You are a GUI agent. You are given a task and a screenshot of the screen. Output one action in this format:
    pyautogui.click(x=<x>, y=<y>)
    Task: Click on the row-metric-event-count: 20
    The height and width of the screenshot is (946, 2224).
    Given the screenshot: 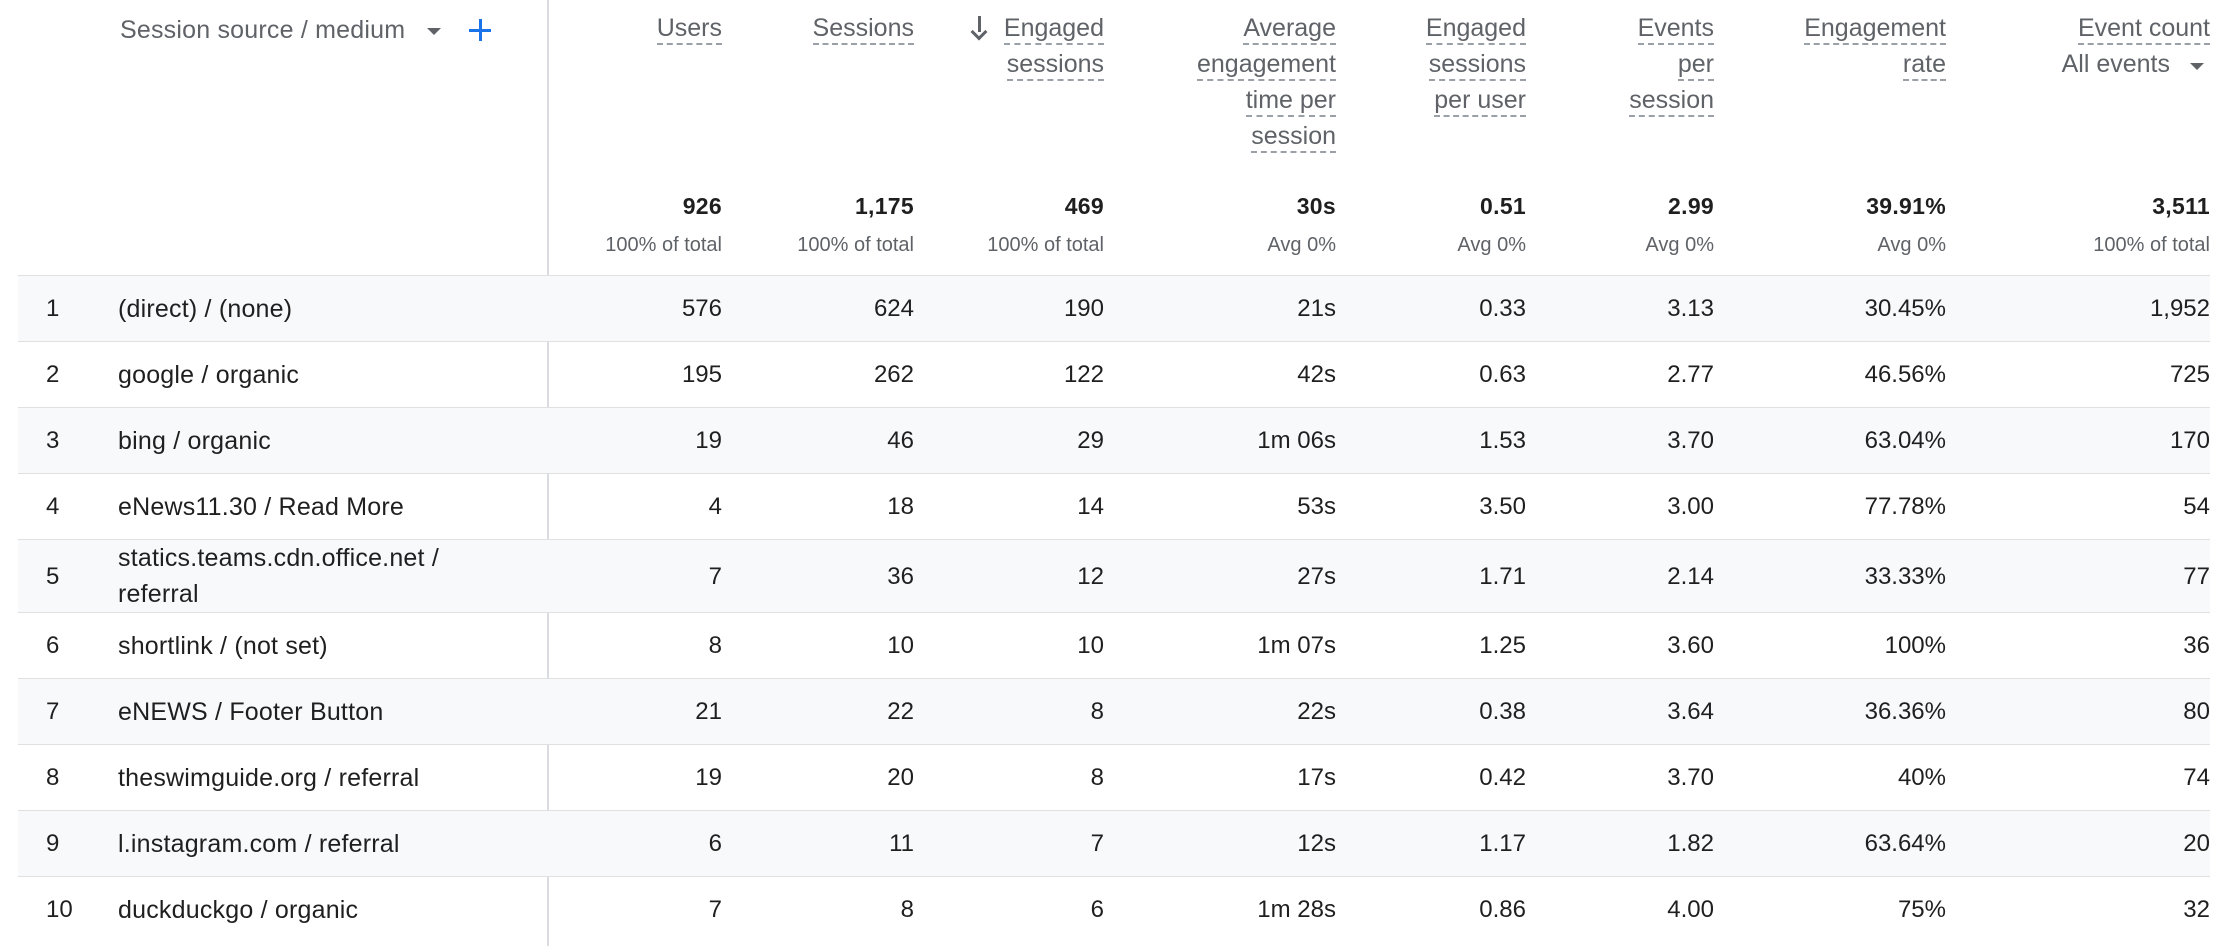 What is the action you would take?
    pyautogui.click(x=2196, y=843)
    